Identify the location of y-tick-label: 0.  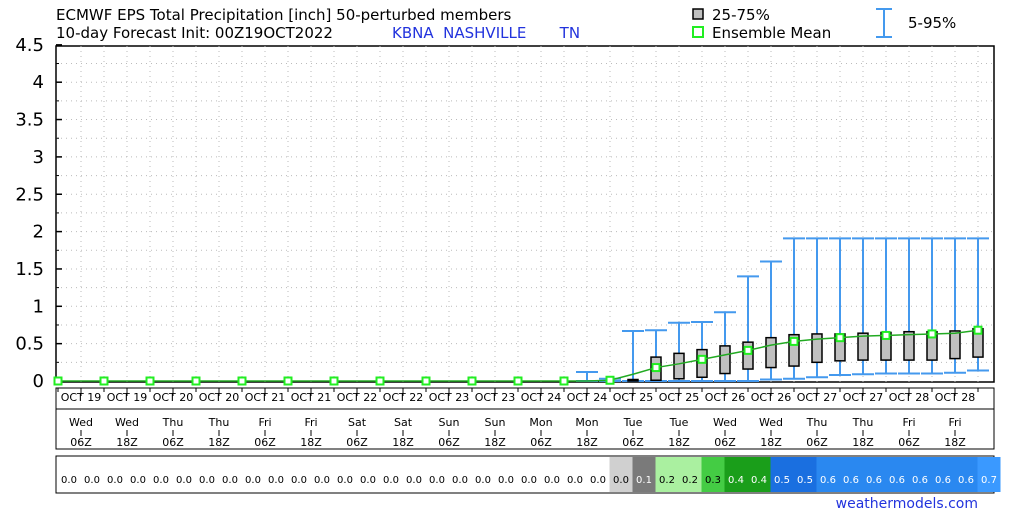
(38, 381).